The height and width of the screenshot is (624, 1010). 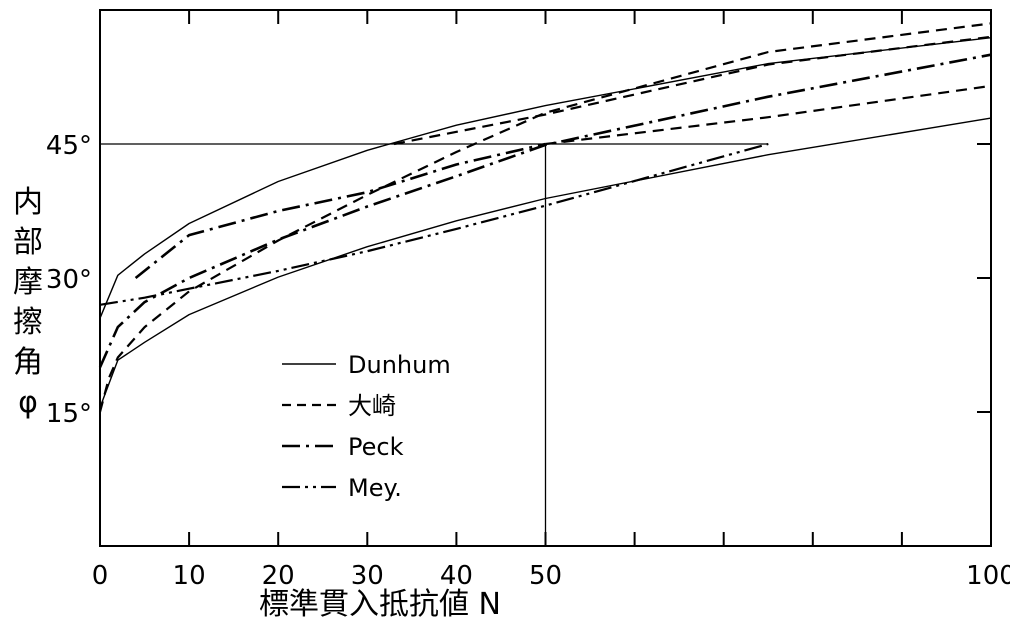 What do you see at coordinates (380, 604) in the screenshot?
I see `x-axis-label: 標準貫入抵抗値 N` at bounding box center [380, 604].